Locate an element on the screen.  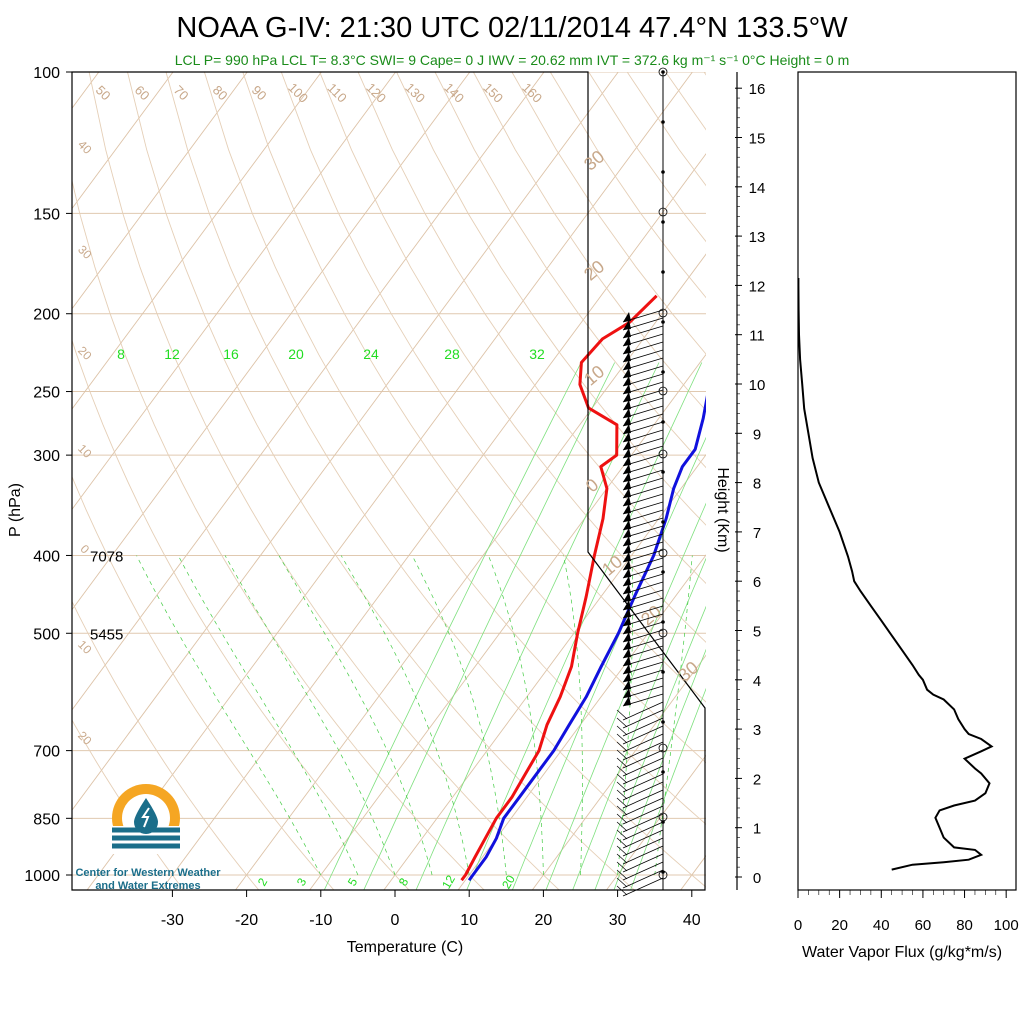
height-tick-label: 3 is located at coordinates (757, 730).